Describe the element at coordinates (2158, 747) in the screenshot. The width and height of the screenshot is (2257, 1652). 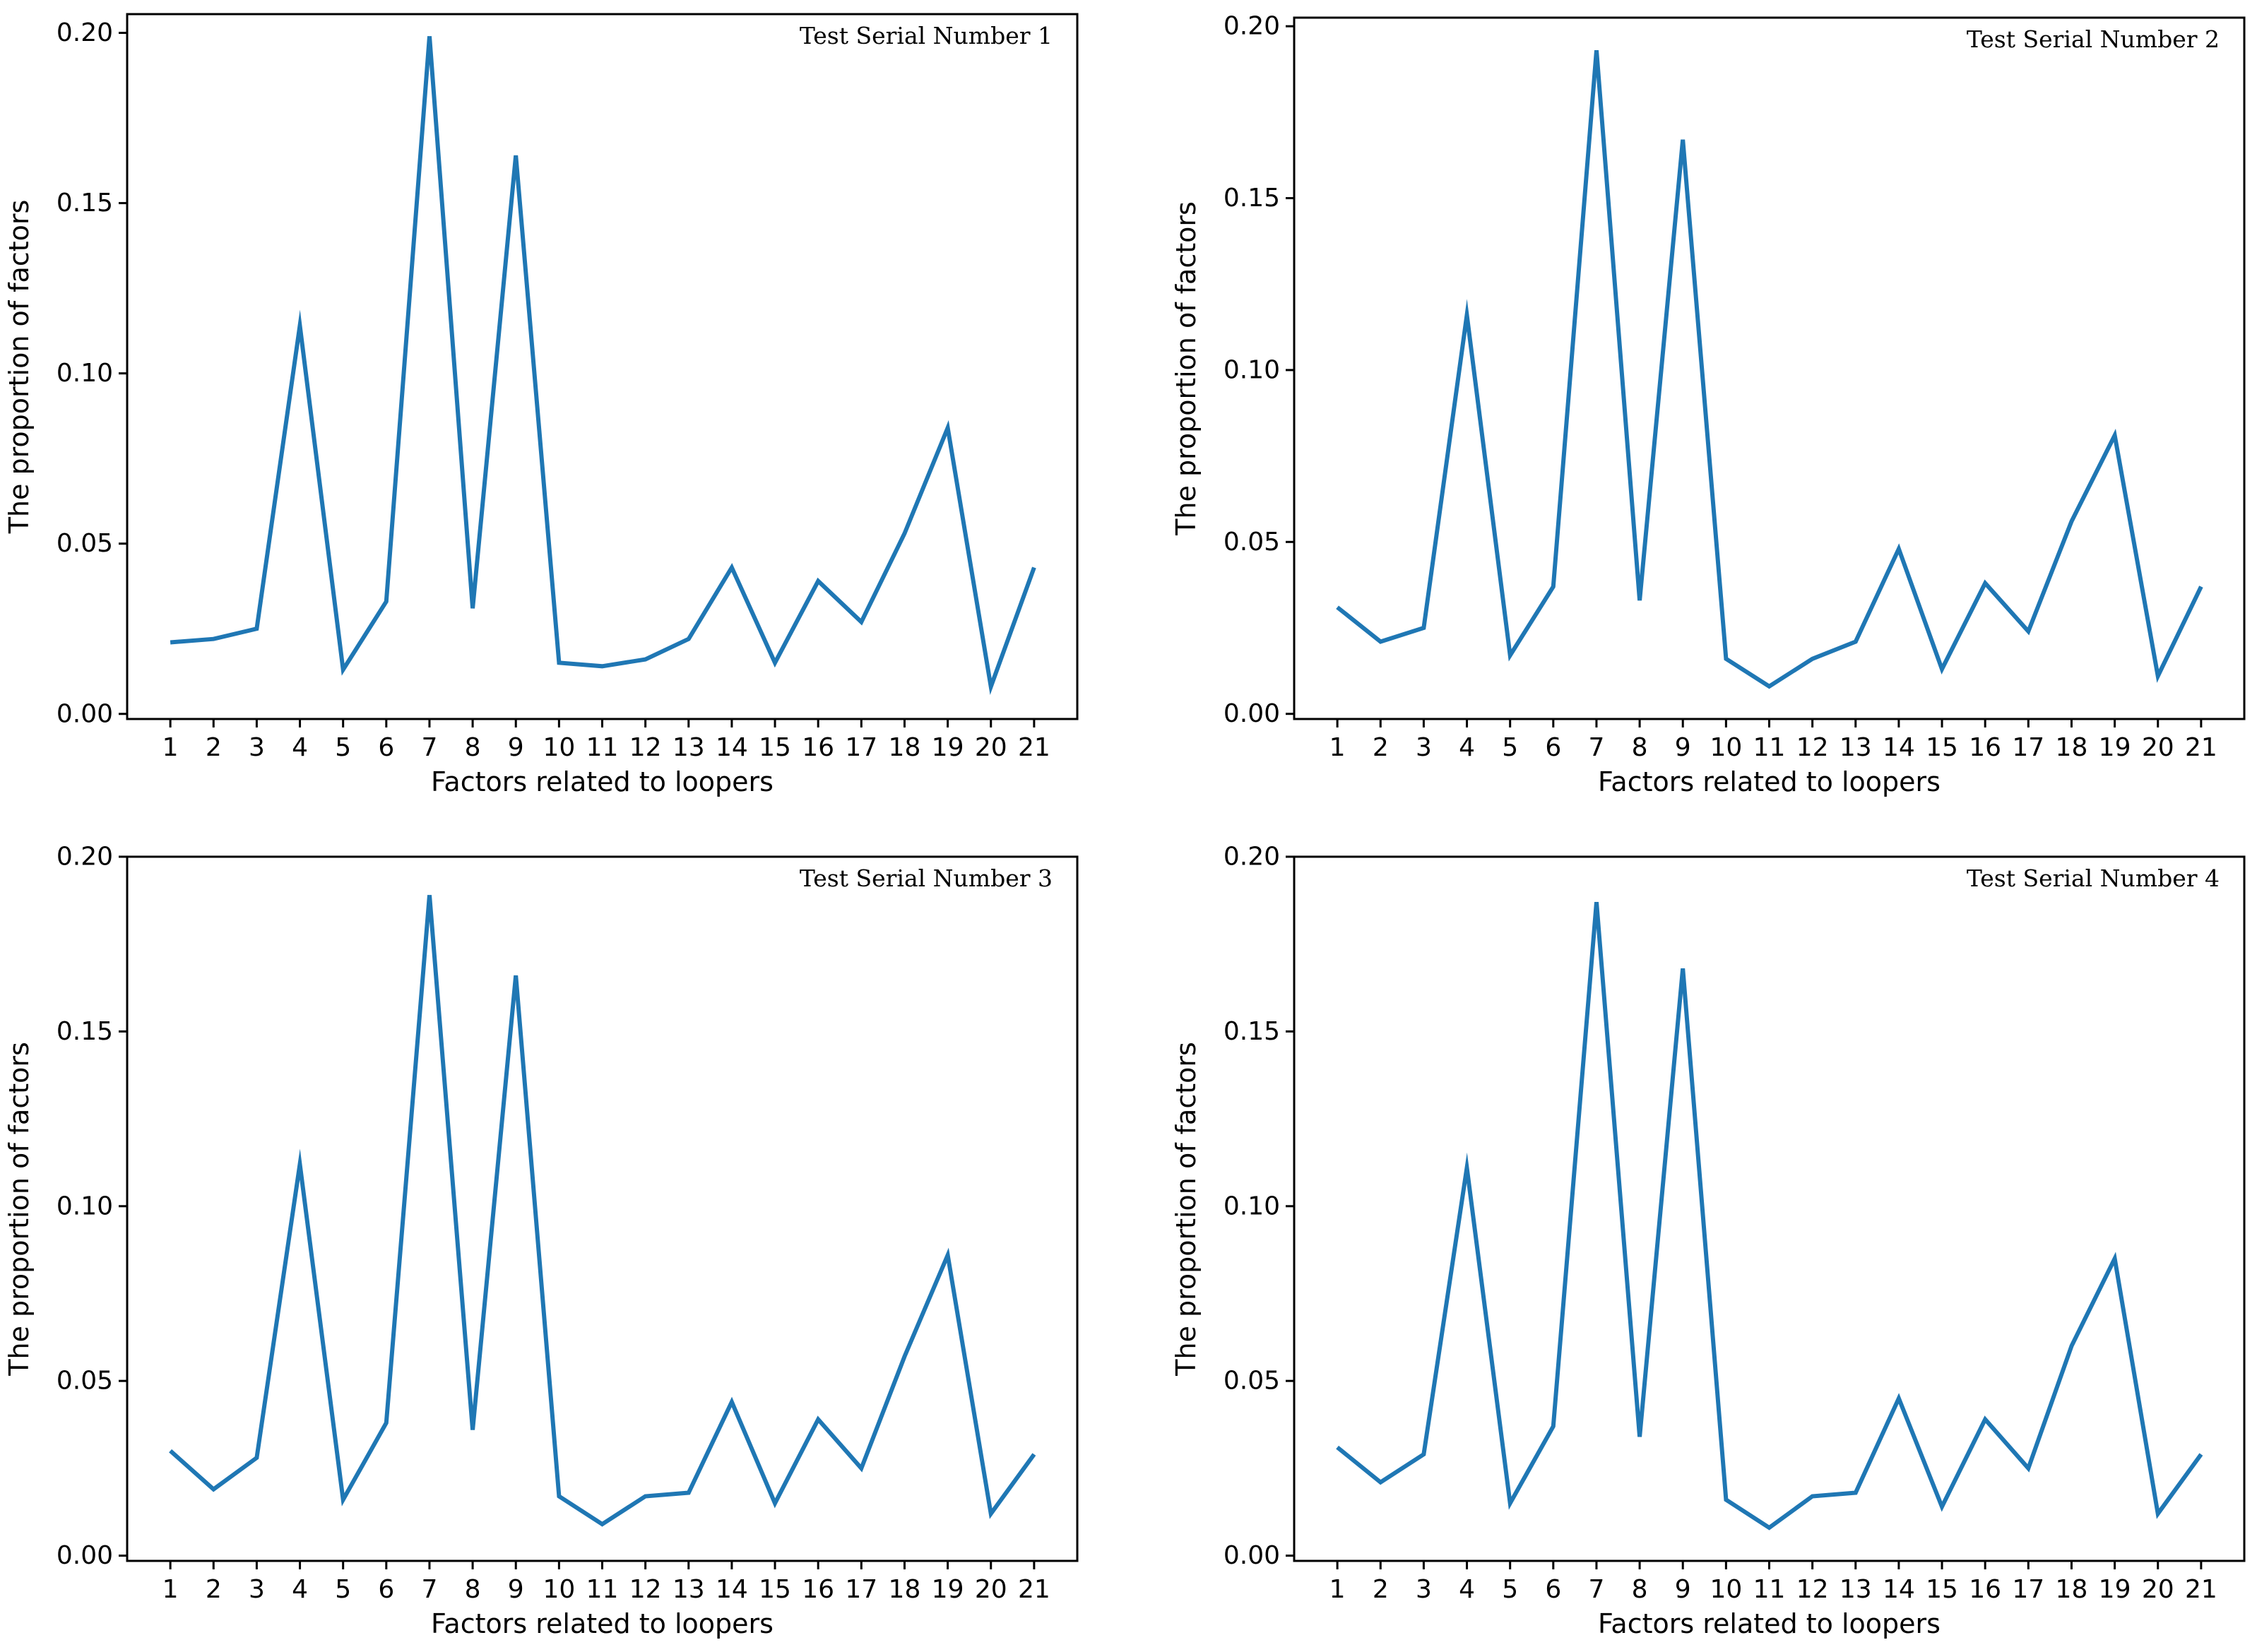
I see `x-tick-label-2-19: 20` at that location.